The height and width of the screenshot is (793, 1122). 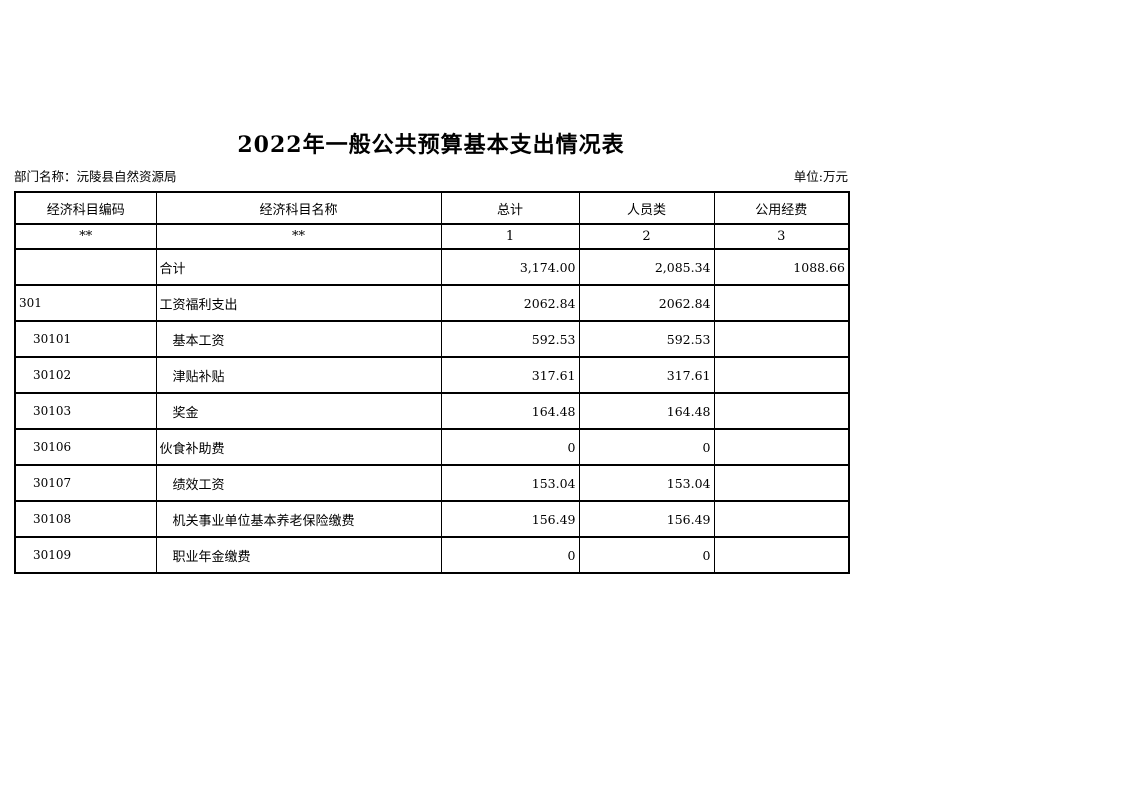 I want to click on table-row-30109: 30109 职业年金缴费 0 0, so click(x=432, y=555).